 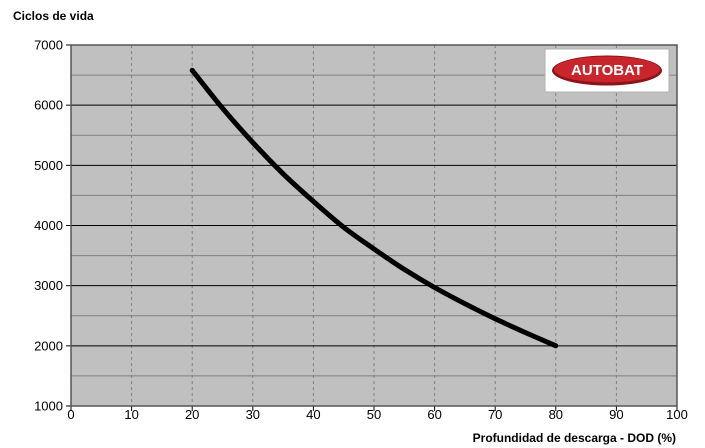 What do you see at coordinates (574, 438) in the screenshot?
I see `x-axis-title: Profundidad de descarga - DOD (%)` at bounding box center [574, 438].